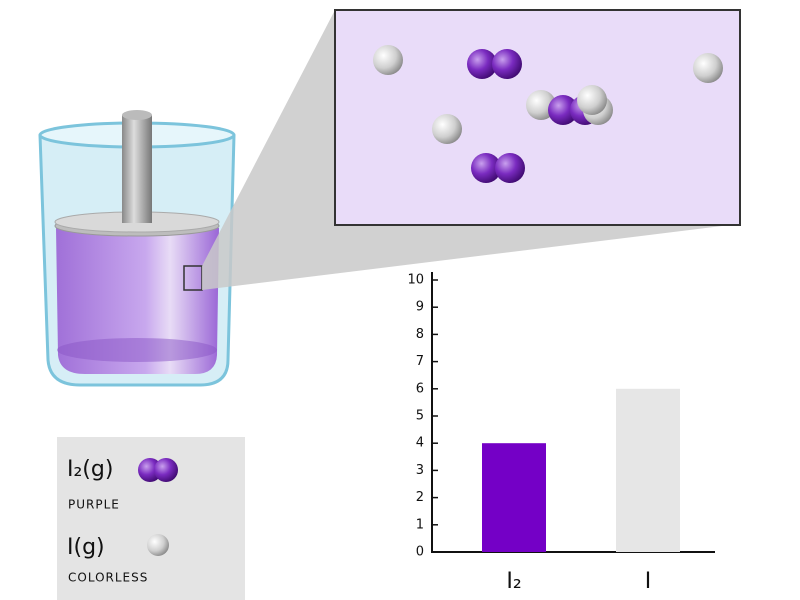  What do you see at coordinates (137, 248) in the screenshot?
I see `beaker` at bounding box center [137, 248].